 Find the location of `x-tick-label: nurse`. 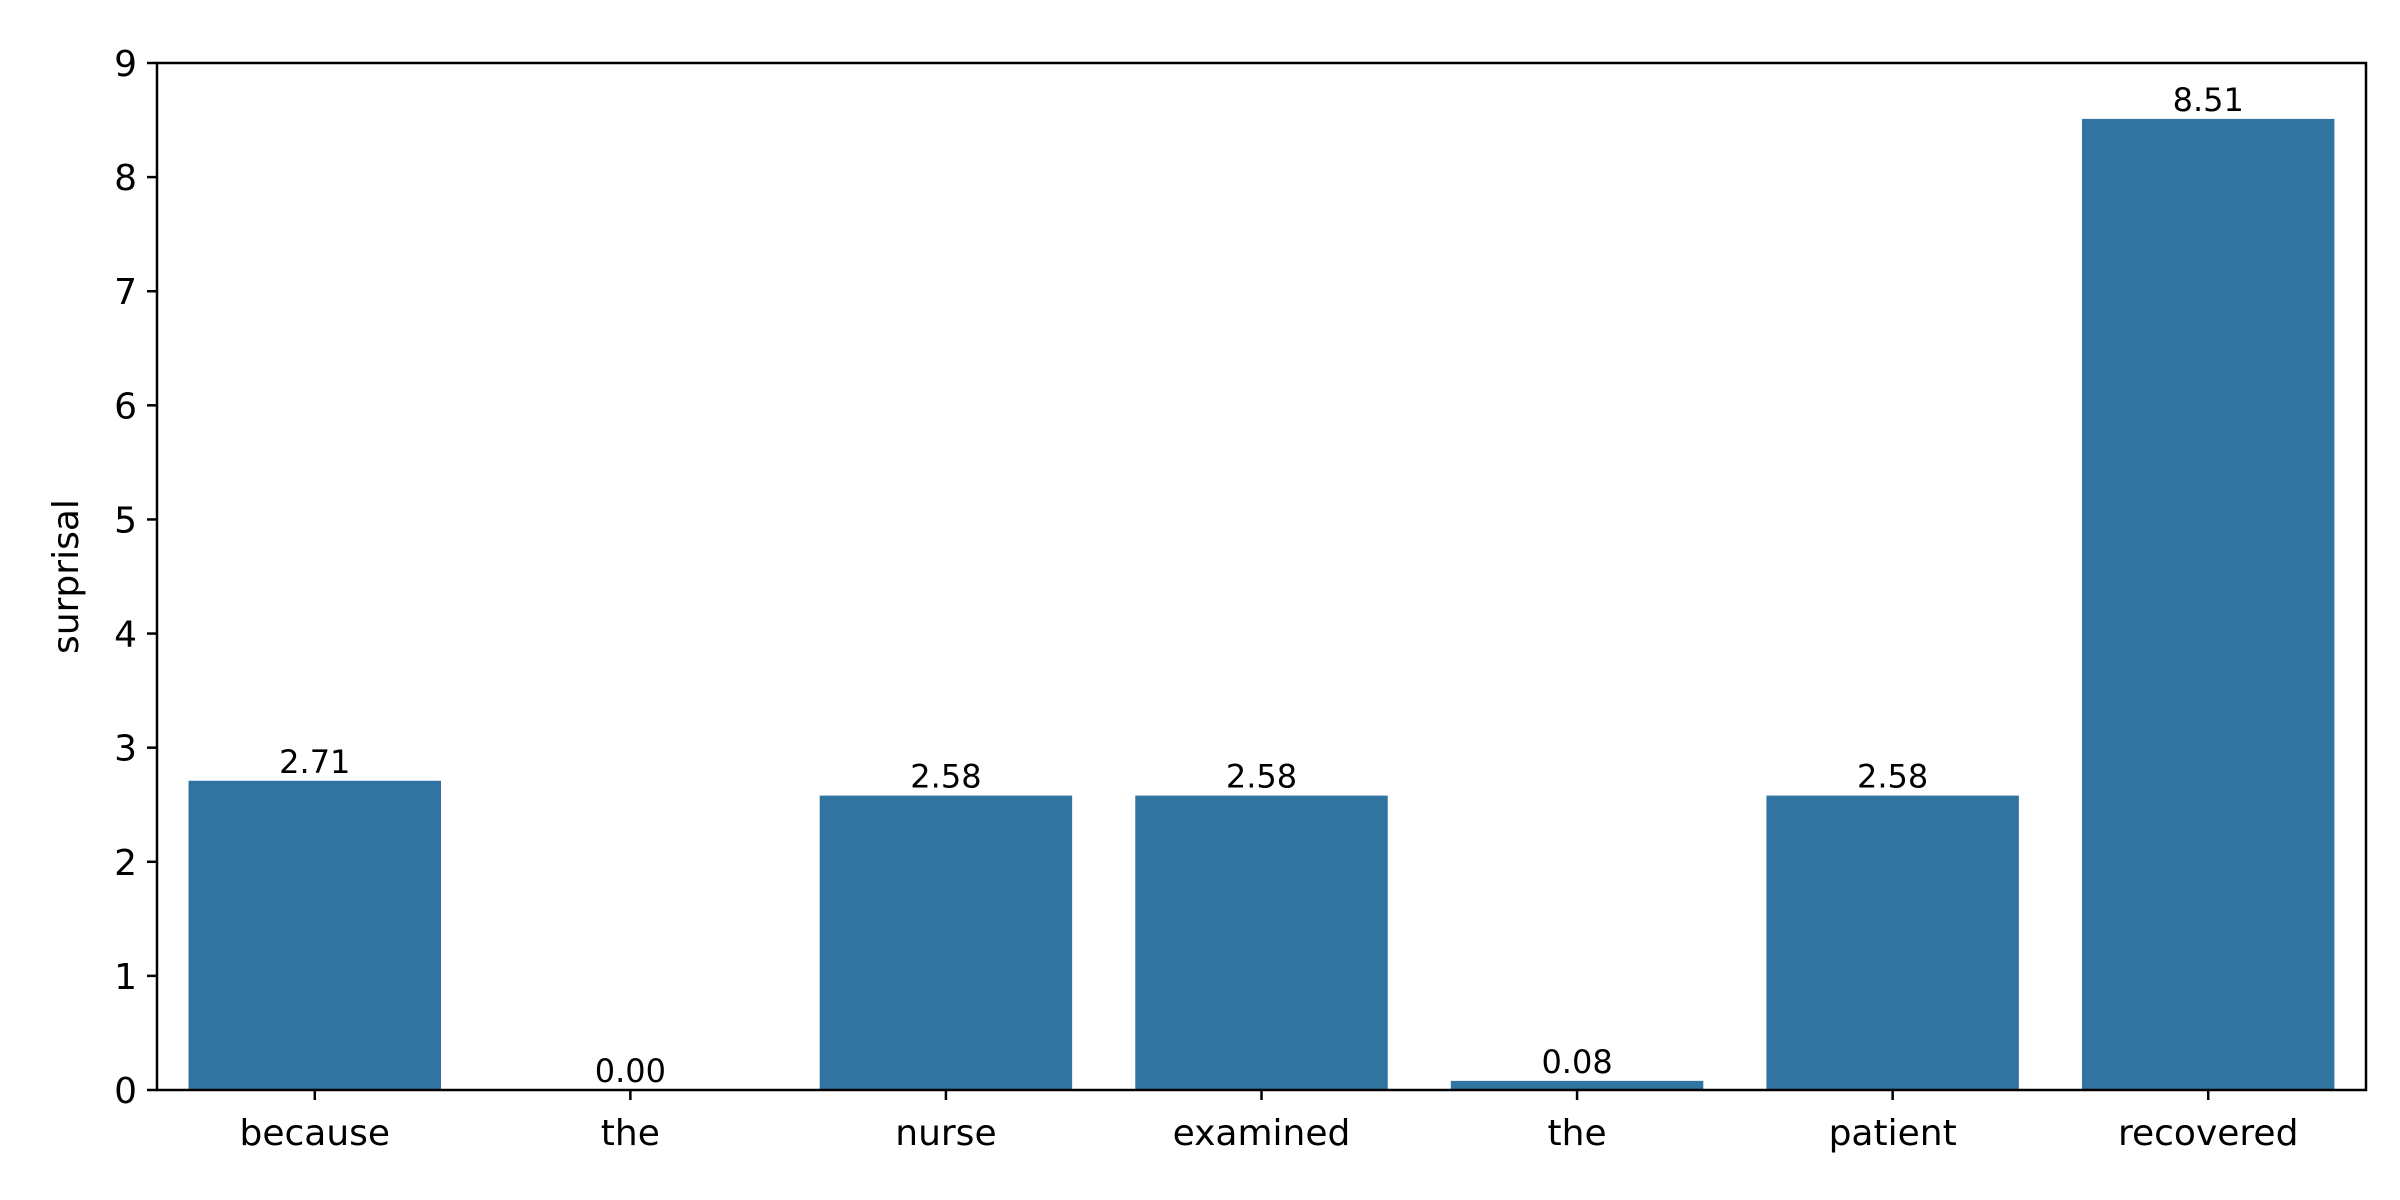

x-tick-label: nurse is located at coordinates (945, 1133).